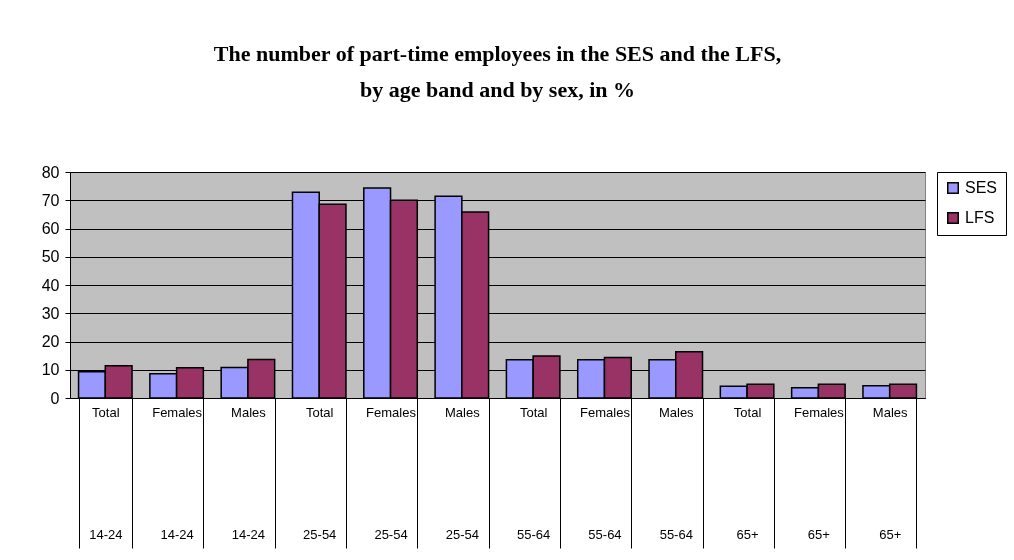  What do you see at coordinates (391, 473) in the screenshot?
I see `category-label: Females 25-54` at bounding box center [391, 473].